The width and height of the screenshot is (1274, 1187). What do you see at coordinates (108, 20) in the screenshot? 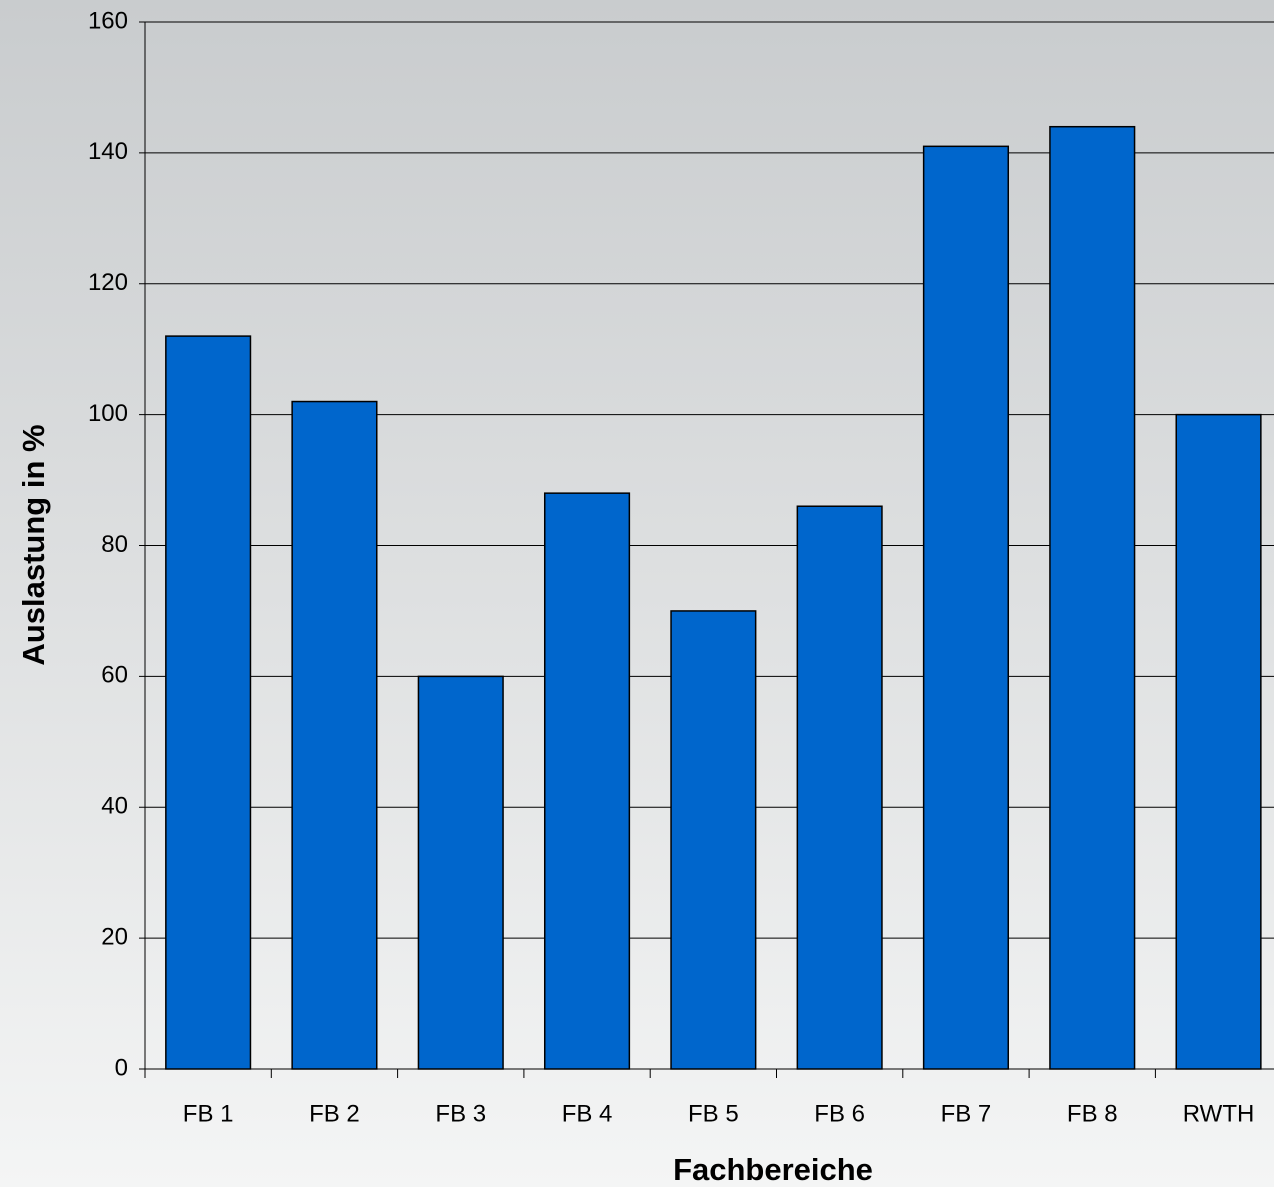
I see `y-tick-label: 160` at bounding box center [108, 20].